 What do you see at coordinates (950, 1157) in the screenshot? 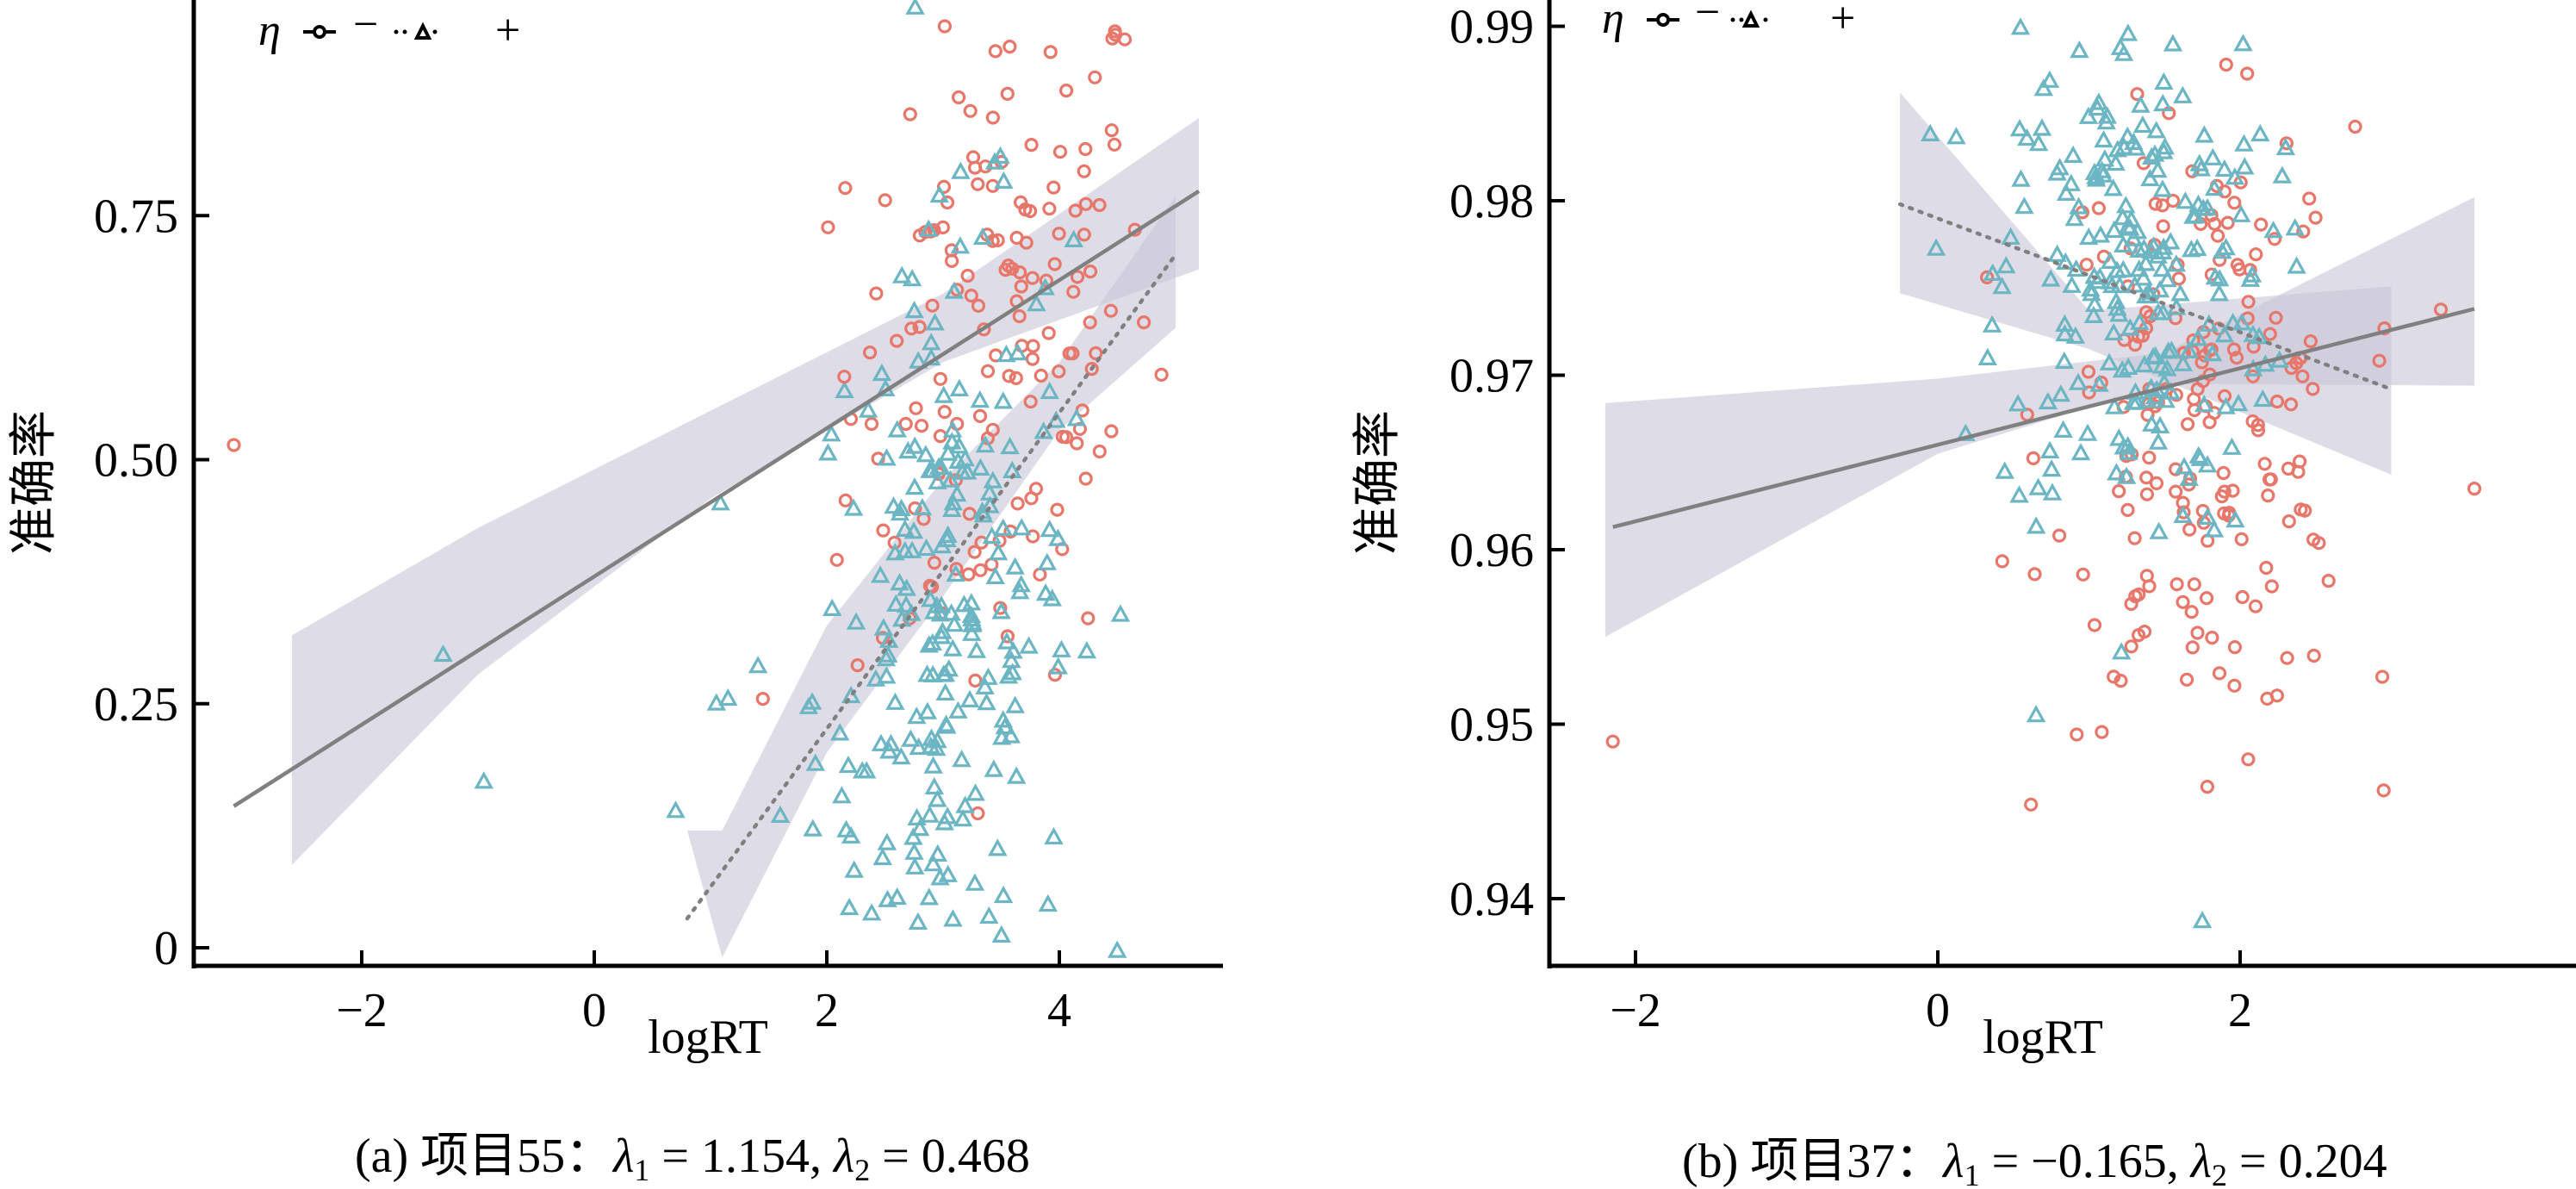
I see `lambda2-value: = 0.468` at bounding box center [950, 1157].